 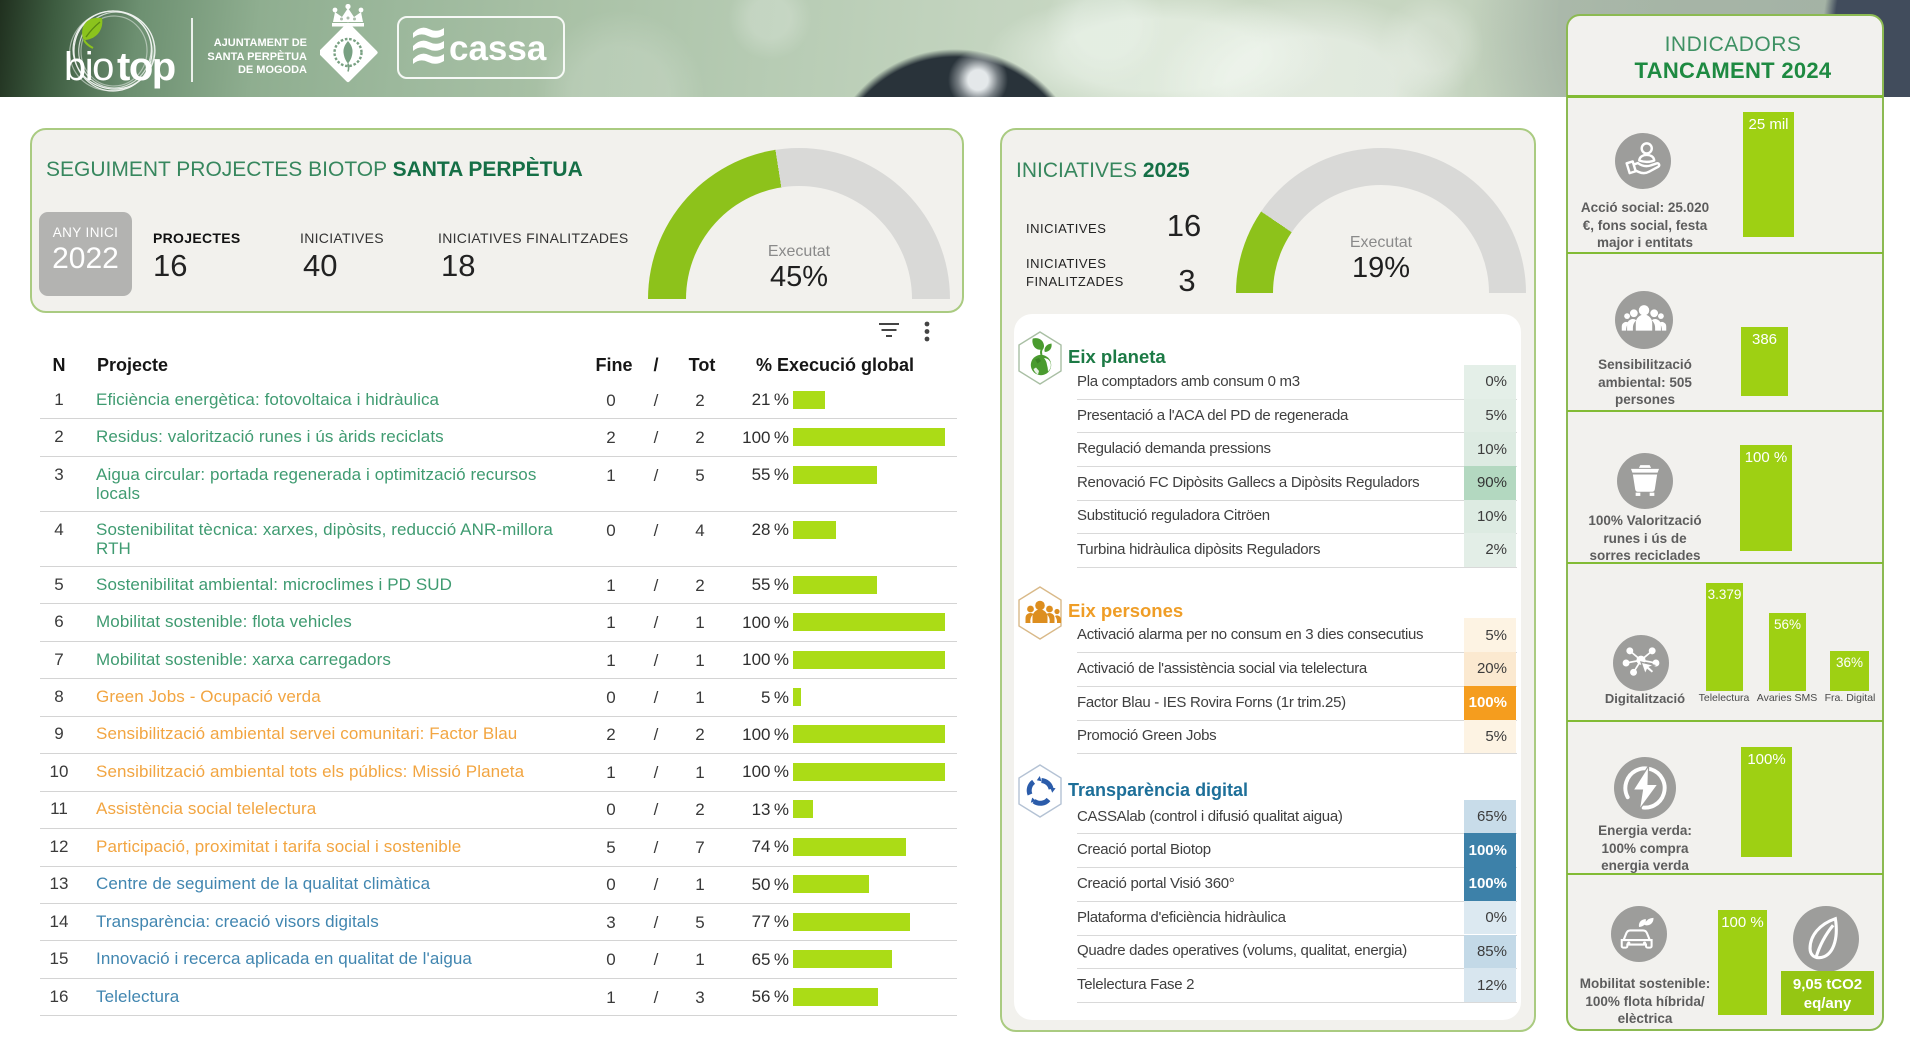 What do you see at coordinates (88, 67) in the screenshot?
I see `svg-text: bio` at bounding box center [88, 67].